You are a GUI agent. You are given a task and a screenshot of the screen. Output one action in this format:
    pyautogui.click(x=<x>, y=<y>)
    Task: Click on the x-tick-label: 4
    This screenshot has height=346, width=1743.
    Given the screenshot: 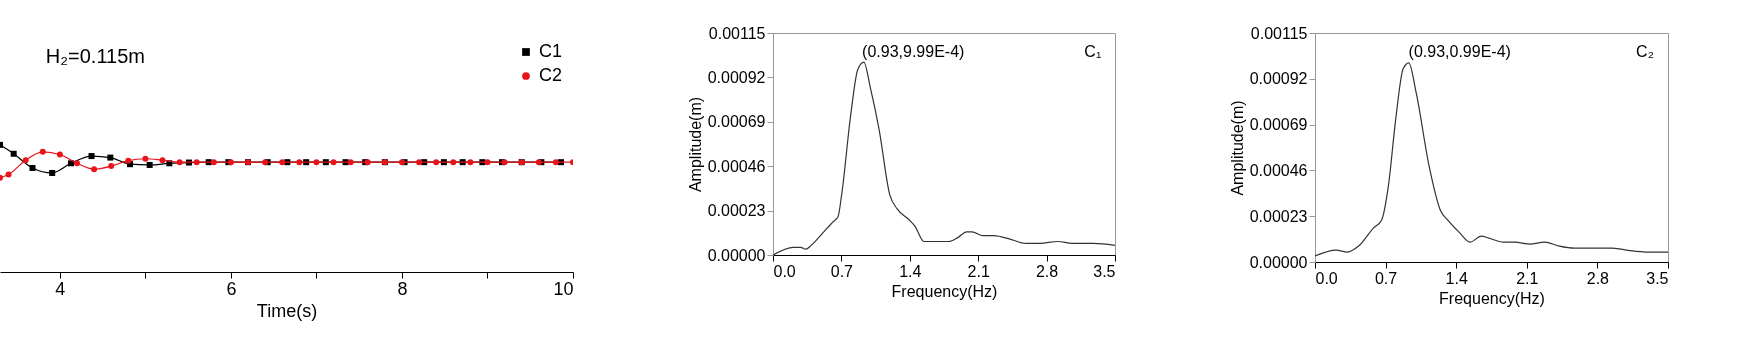 What is the action you would take?
    pyautogui.click(x=60, y=288)
    